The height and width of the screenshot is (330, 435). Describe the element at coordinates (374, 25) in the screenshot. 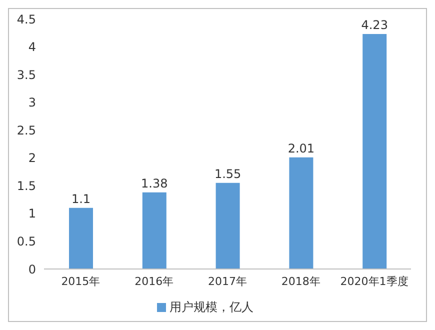

I see `data-label: 4.23` at that location.